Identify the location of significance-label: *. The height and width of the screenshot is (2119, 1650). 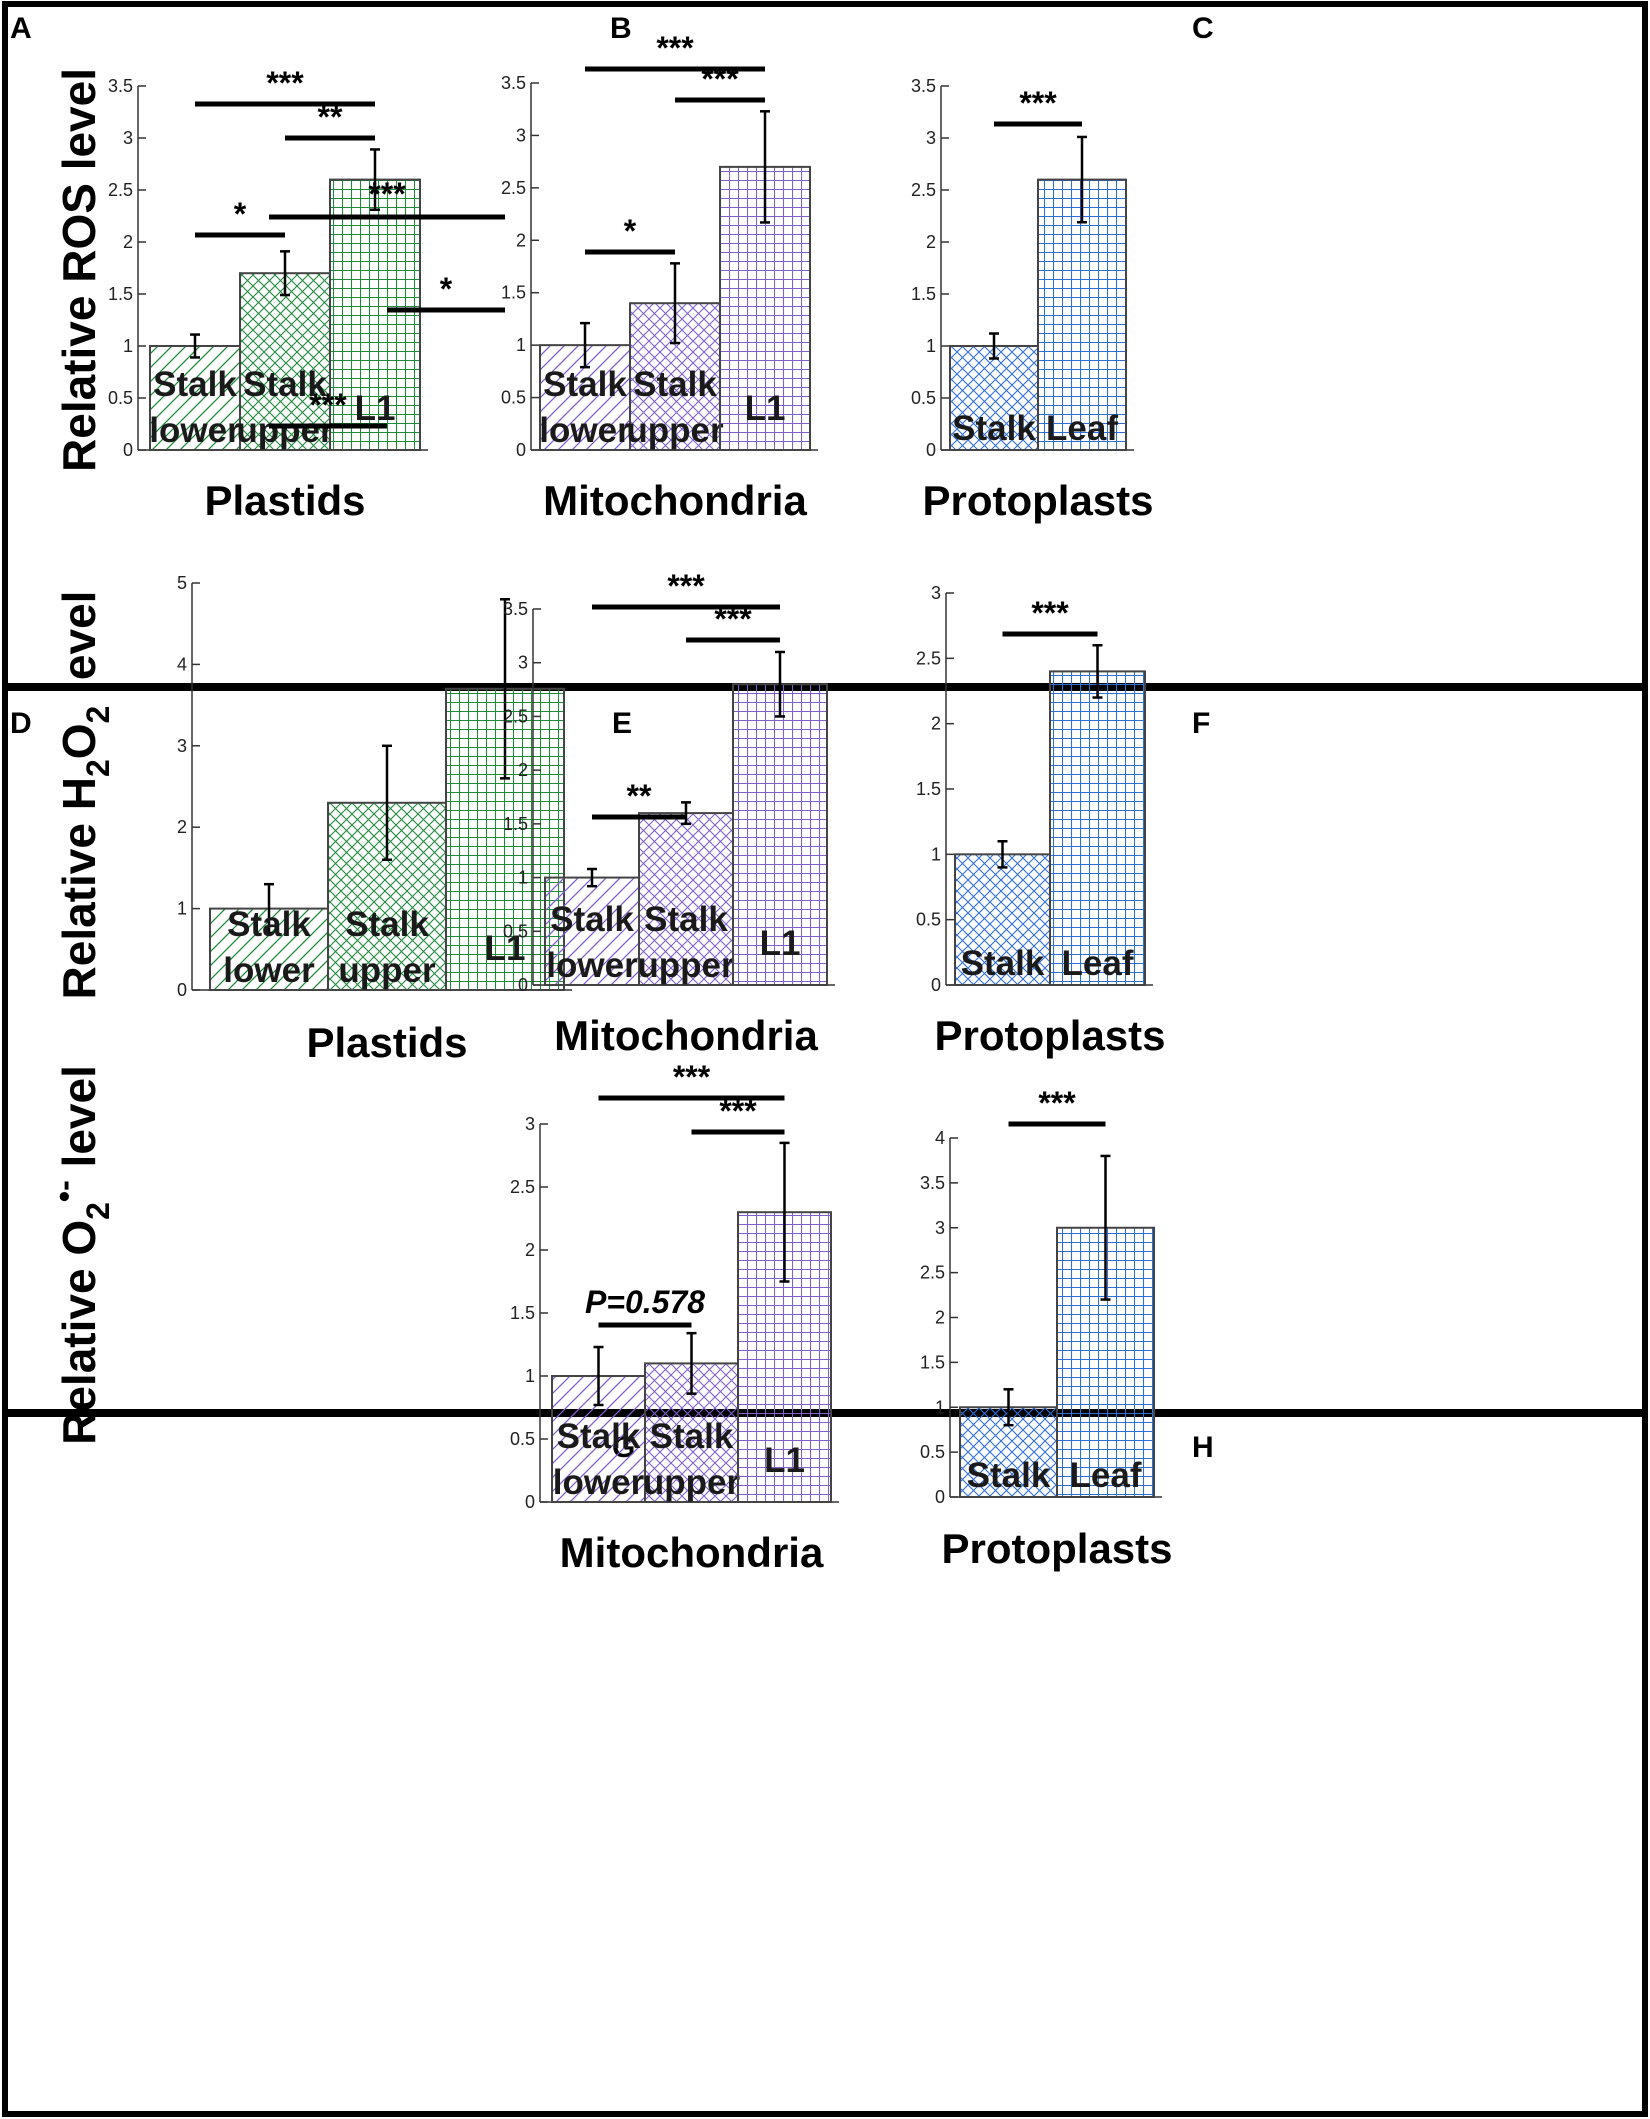
(446, 289).